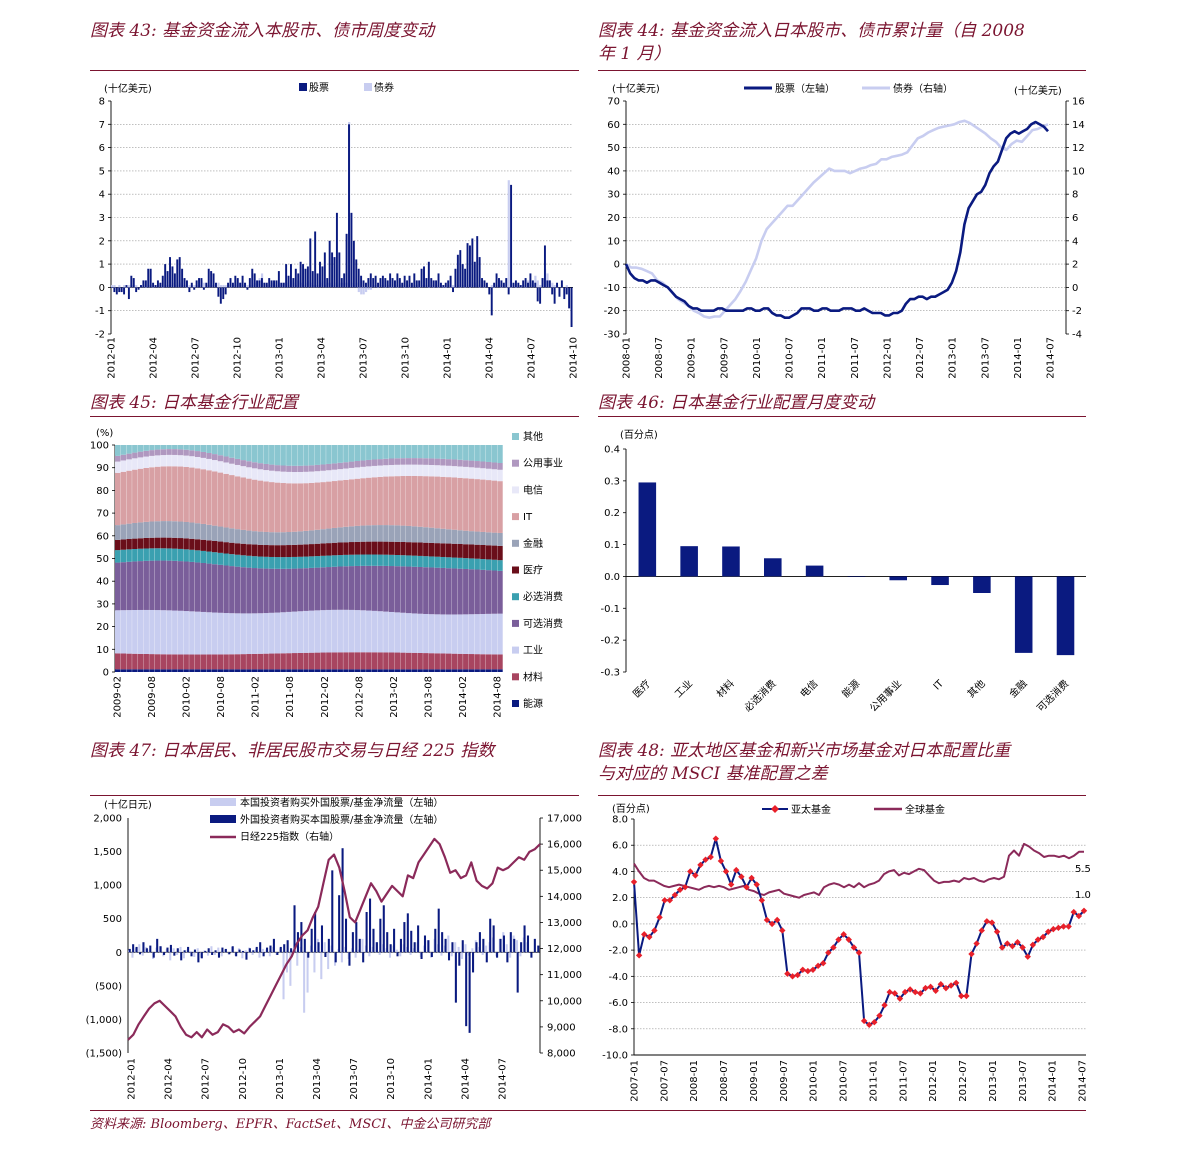  Describe the element at coordinates (620, 872) in the screenshot. I see `c48-y-tick: 4.0` at that location.